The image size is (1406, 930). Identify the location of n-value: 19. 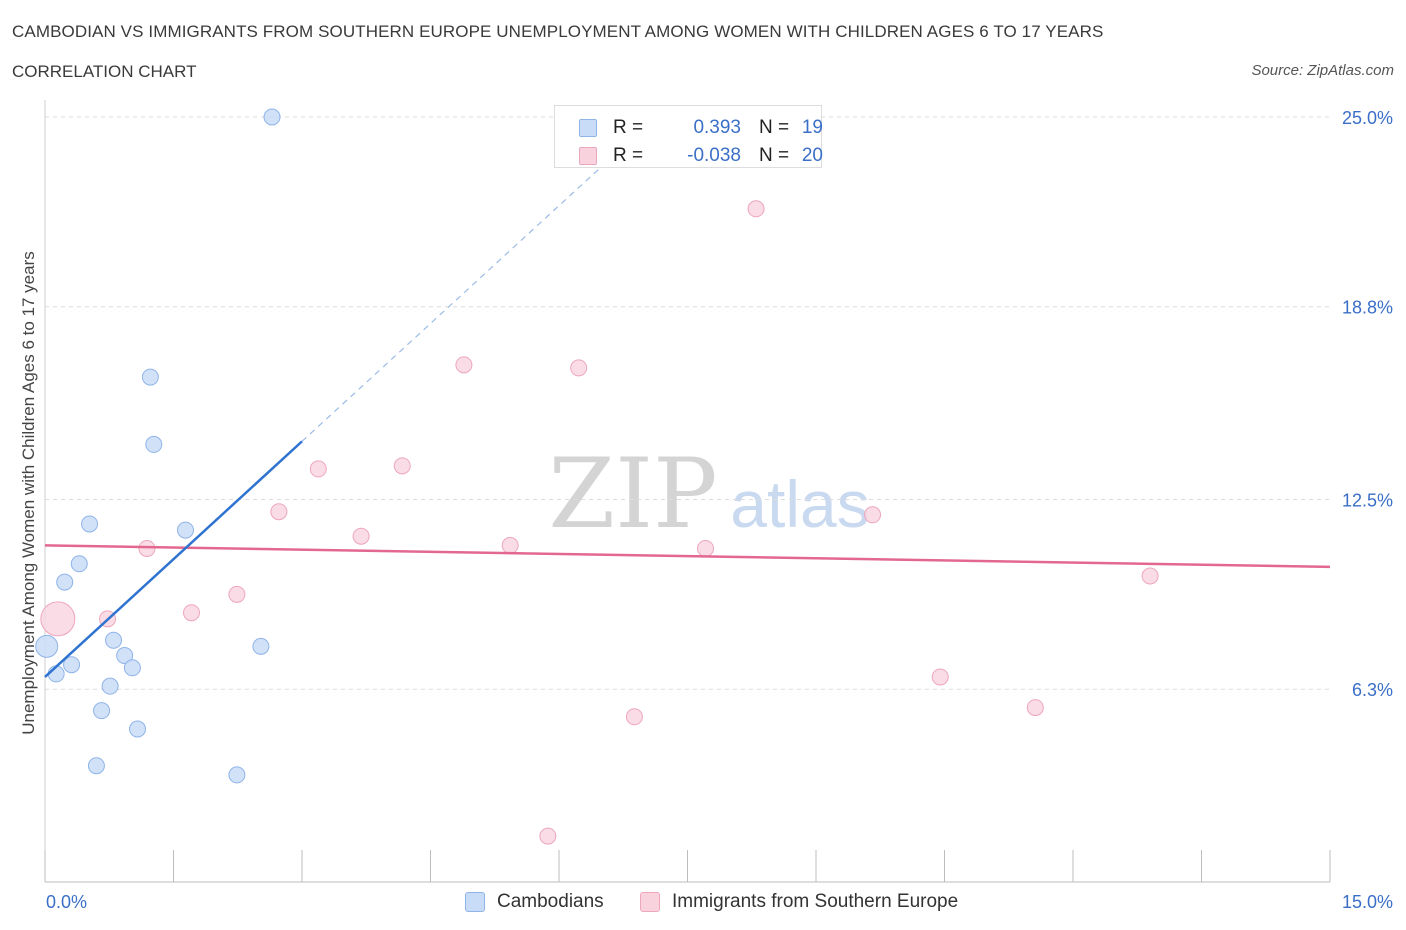
(812, 127).